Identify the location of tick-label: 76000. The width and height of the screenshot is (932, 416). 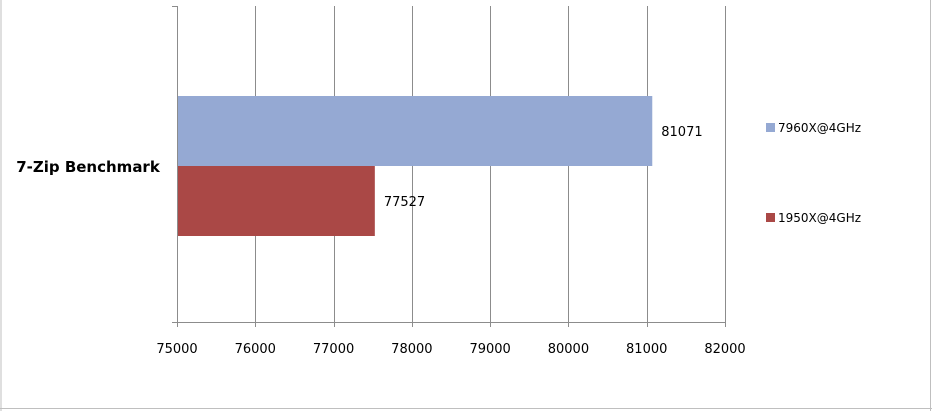
(255, 349).